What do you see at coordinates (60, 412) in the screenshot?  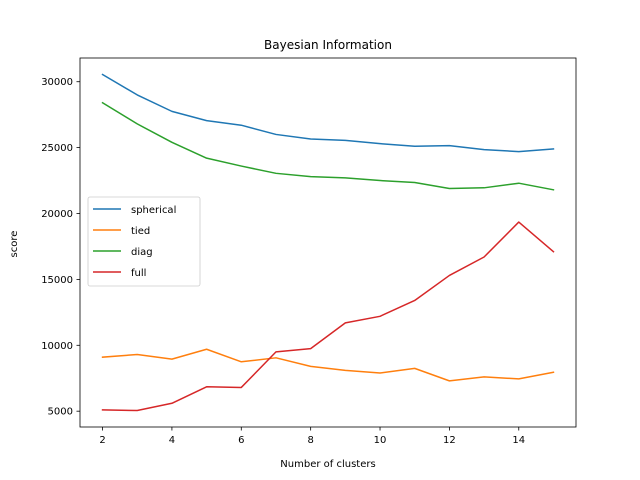 I see `y-tick-label: 5000` at bounding box center [60, 412].